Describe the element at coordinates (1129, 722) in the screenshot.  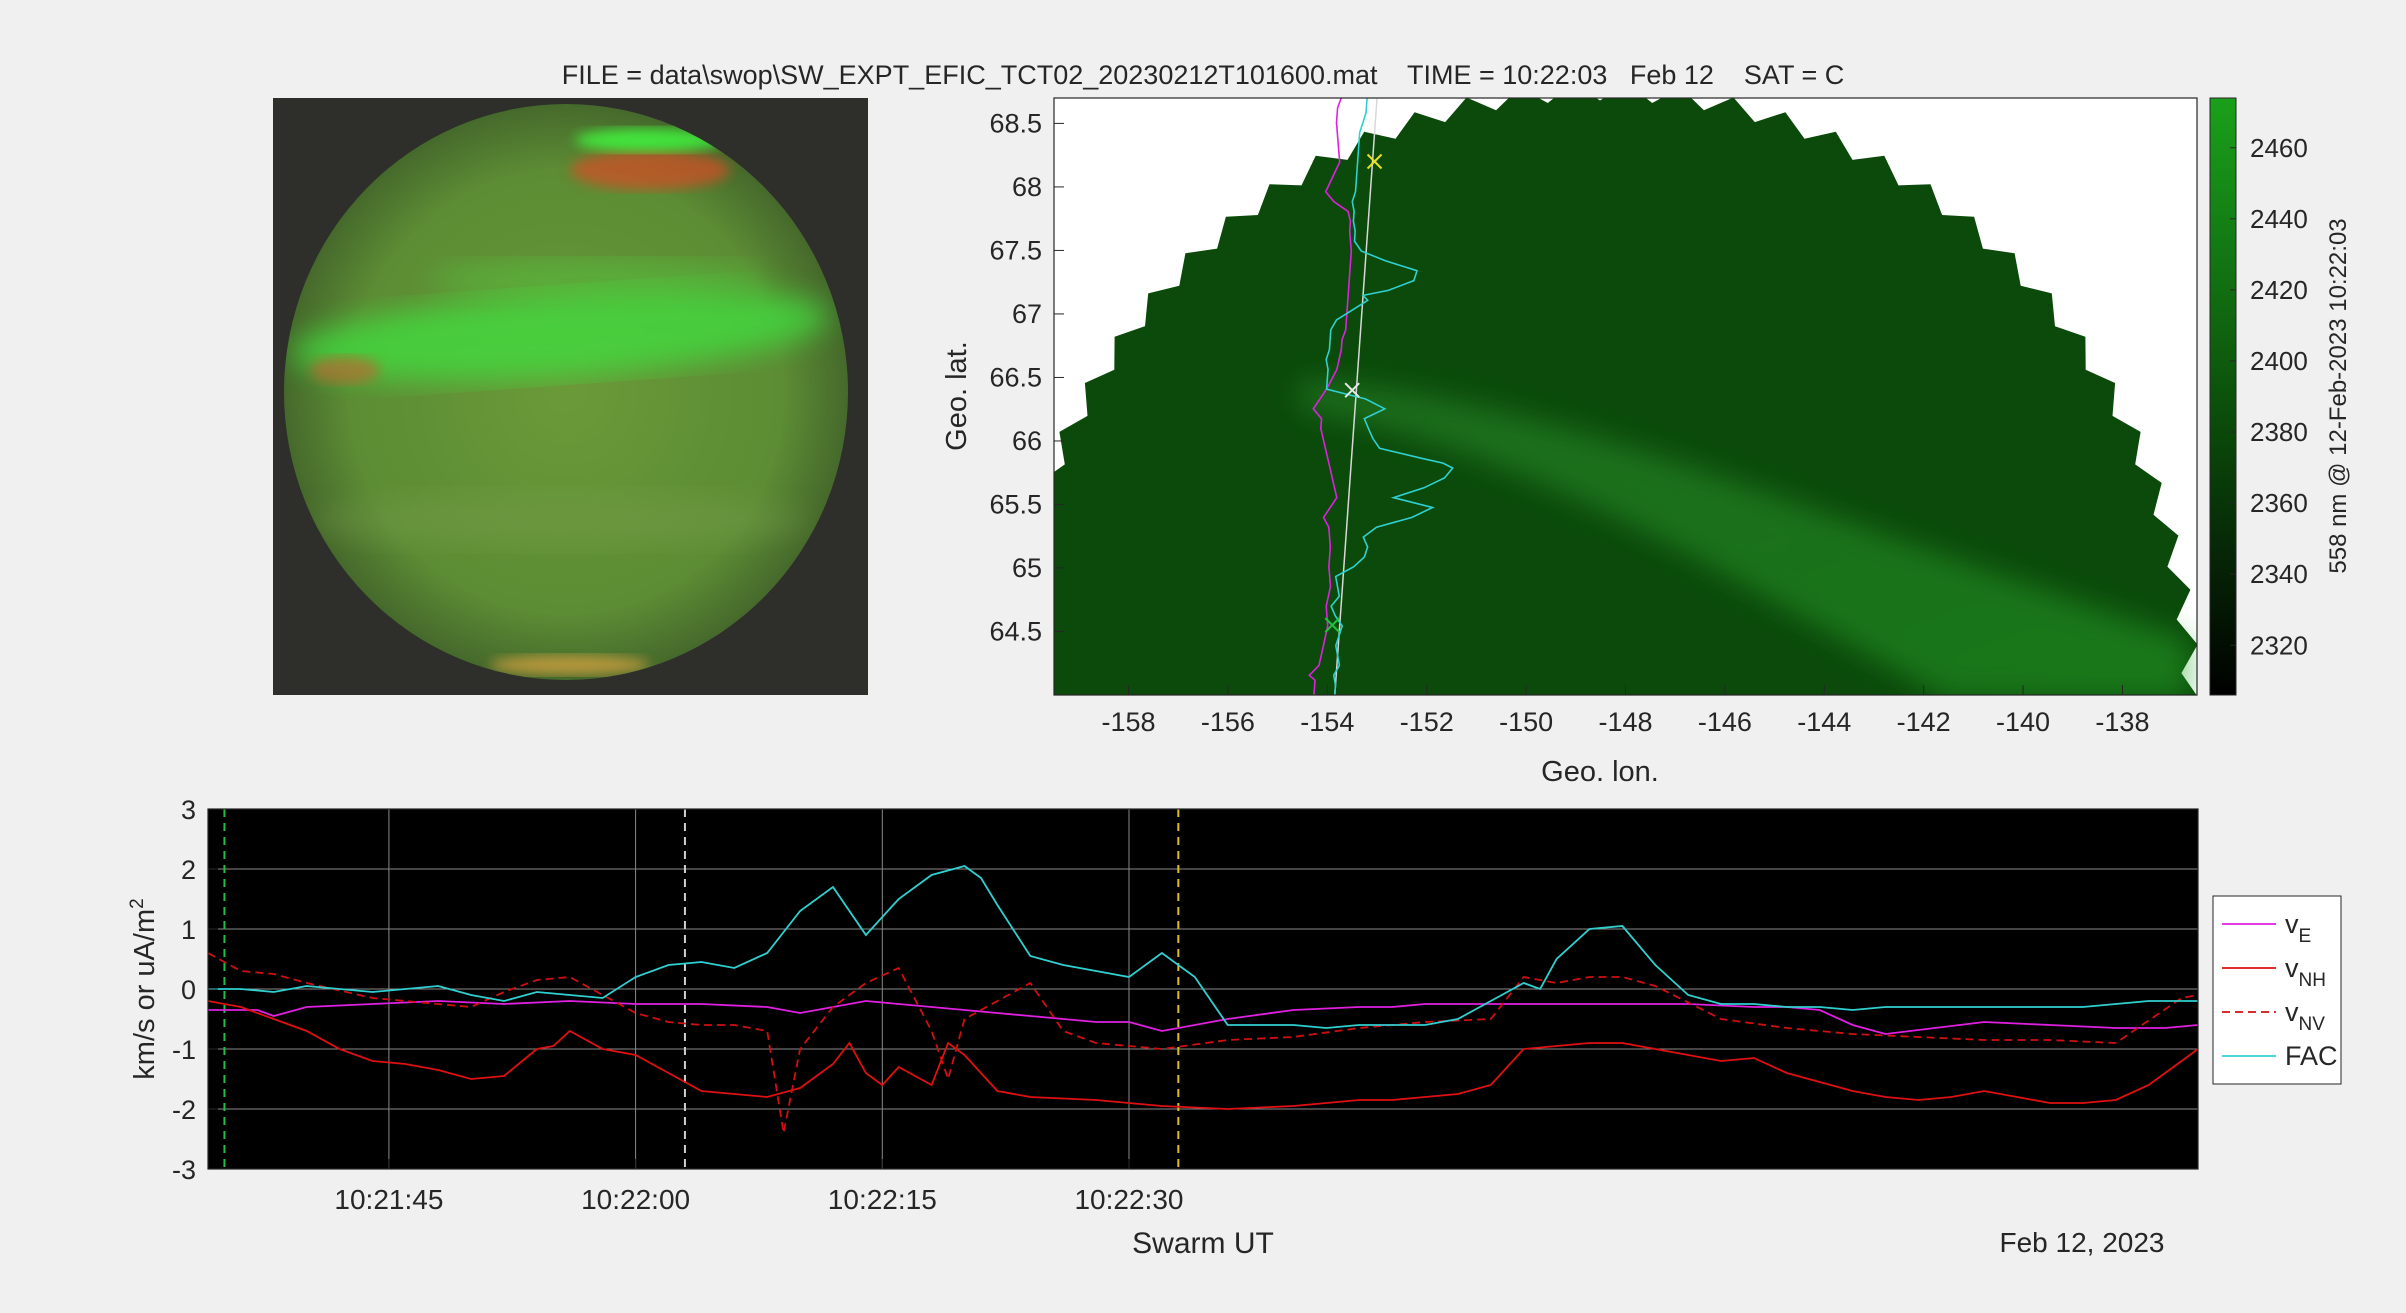
I see `map-xtick-label: -158` at that location.